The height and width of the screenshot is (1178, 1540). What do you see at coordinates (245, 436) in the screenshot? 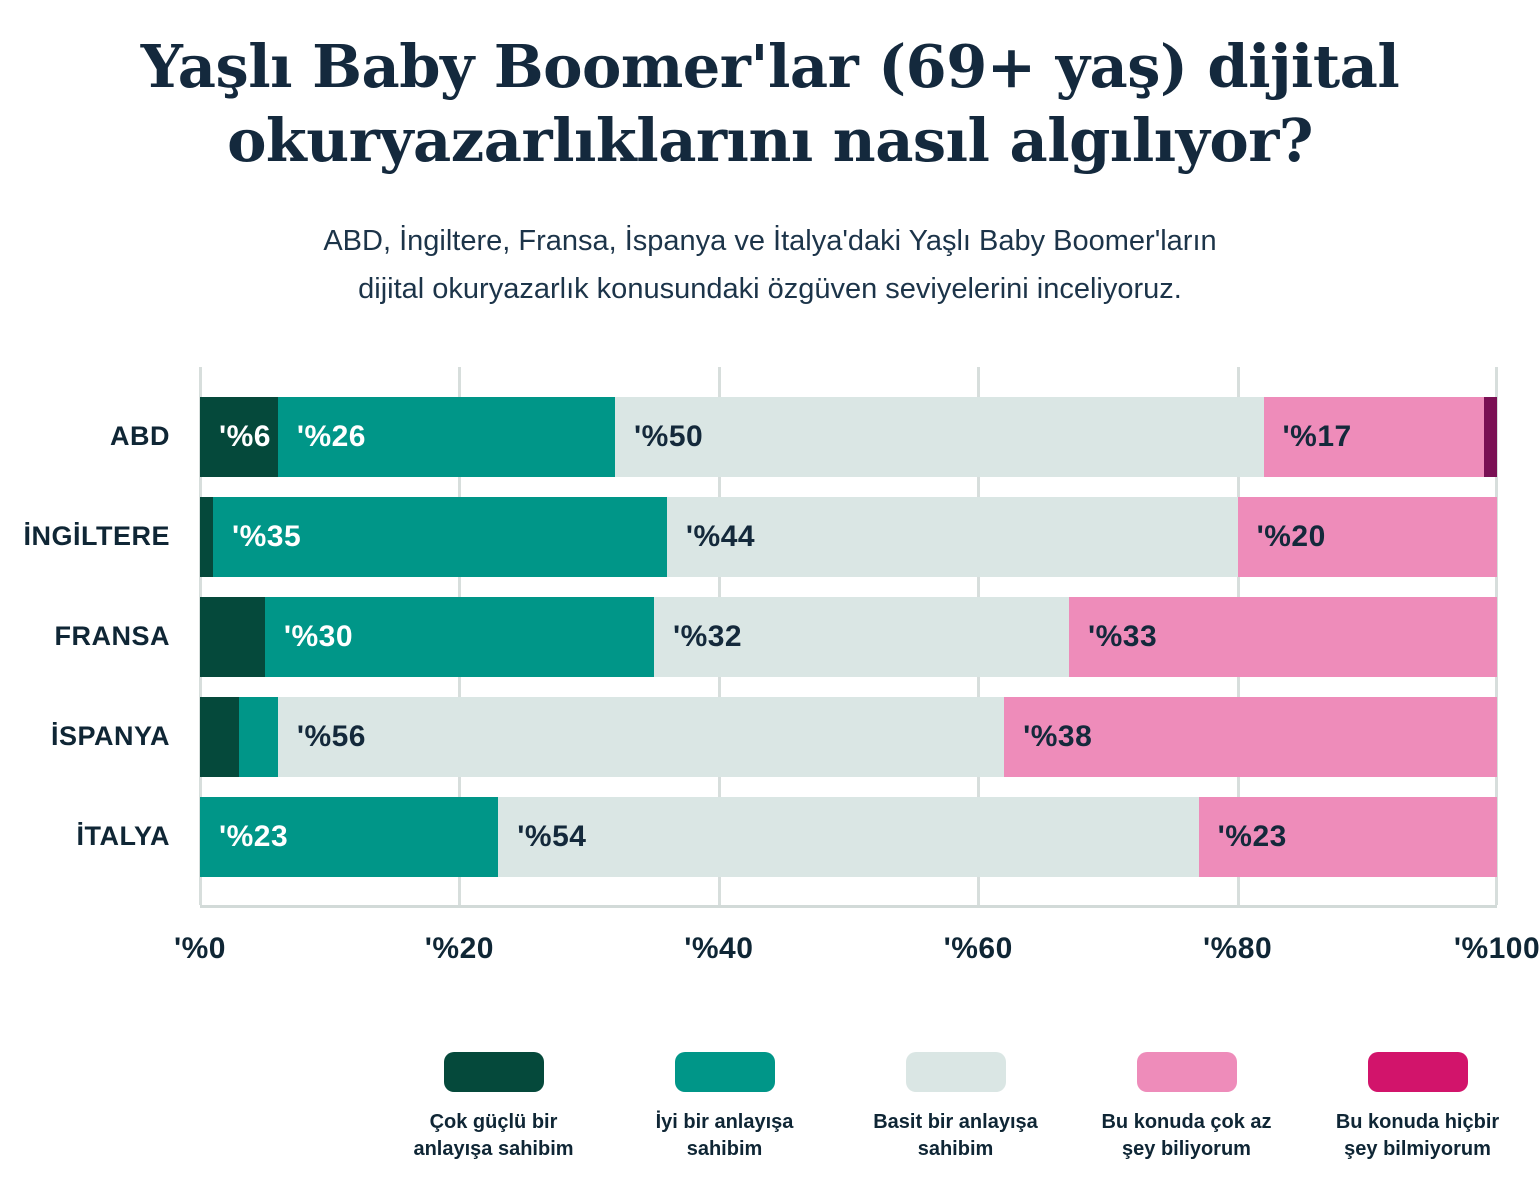
I see `bar-value-label: '%6` at bounding box center [245, 436].